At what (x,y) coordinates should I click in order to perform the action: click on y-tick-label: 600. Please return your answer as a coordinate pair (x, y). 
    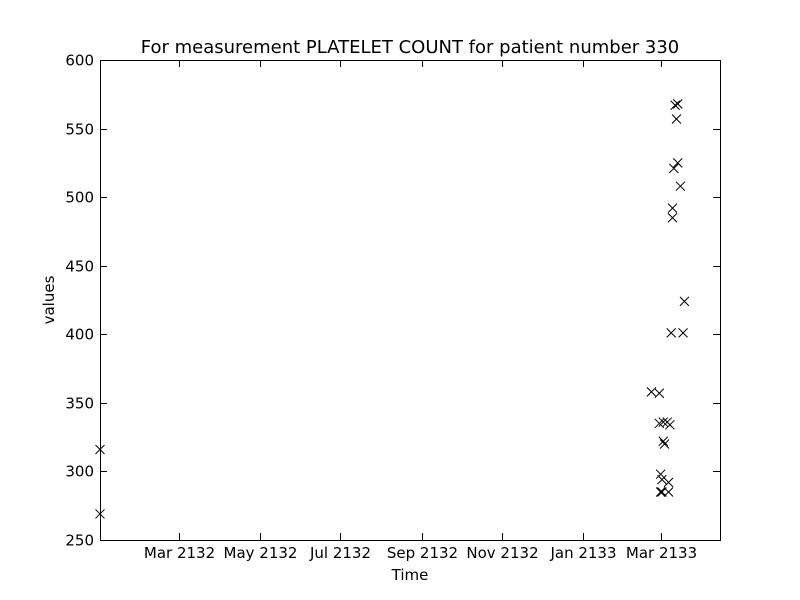
    Looking at the image, I should click on (79, 61).